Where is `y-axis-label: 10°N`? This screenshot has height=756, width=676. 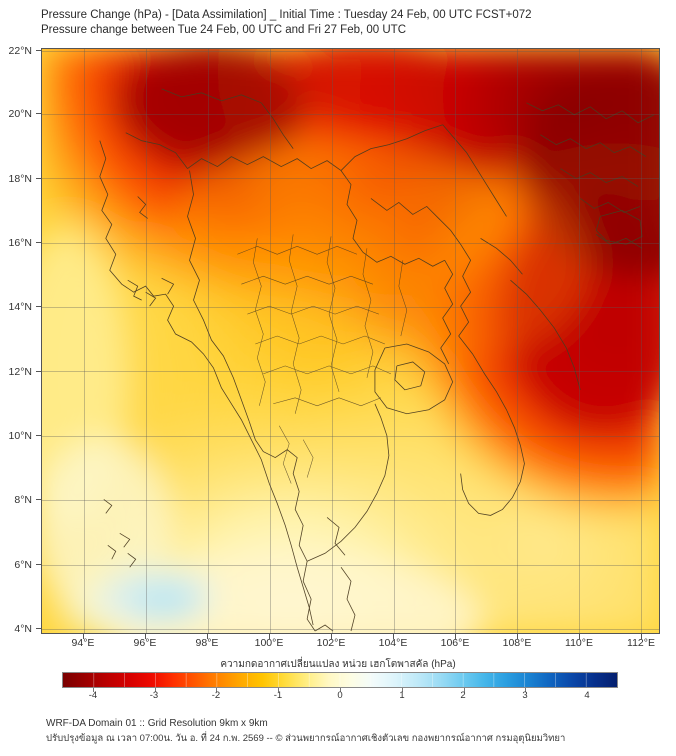
y-axis-label: 10°N is located at coordinates (20, 436).